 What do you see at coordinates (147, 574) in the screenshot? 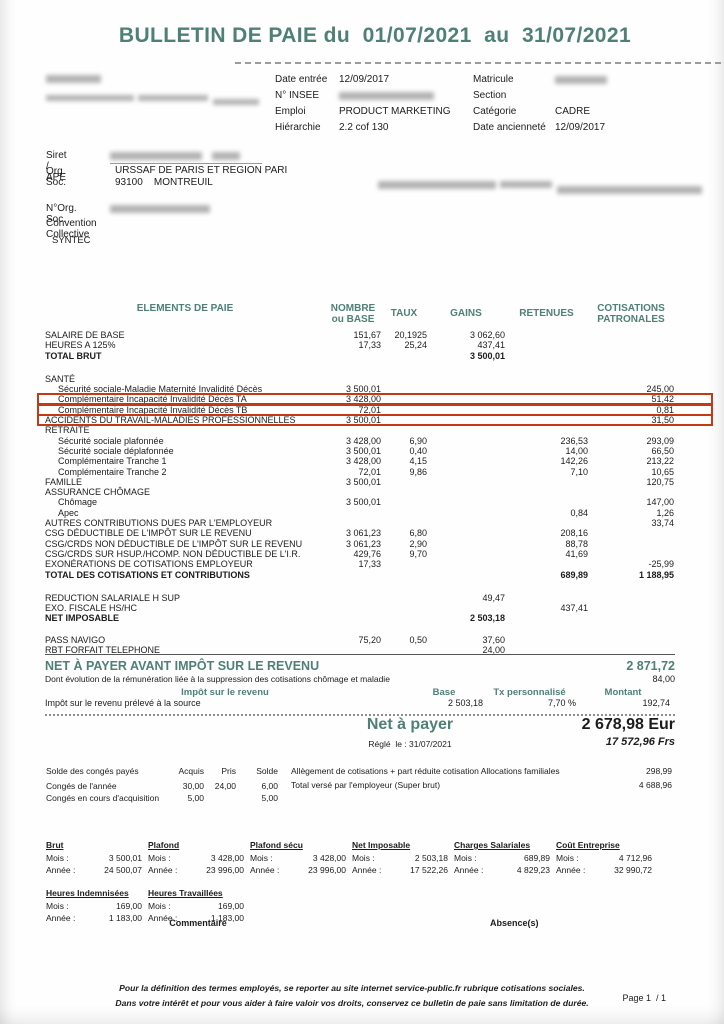
I see `pay-row-label: TOTAL DES COTISATIONS ET CONTRIBUTIONS` at bounding box center [147, 574].